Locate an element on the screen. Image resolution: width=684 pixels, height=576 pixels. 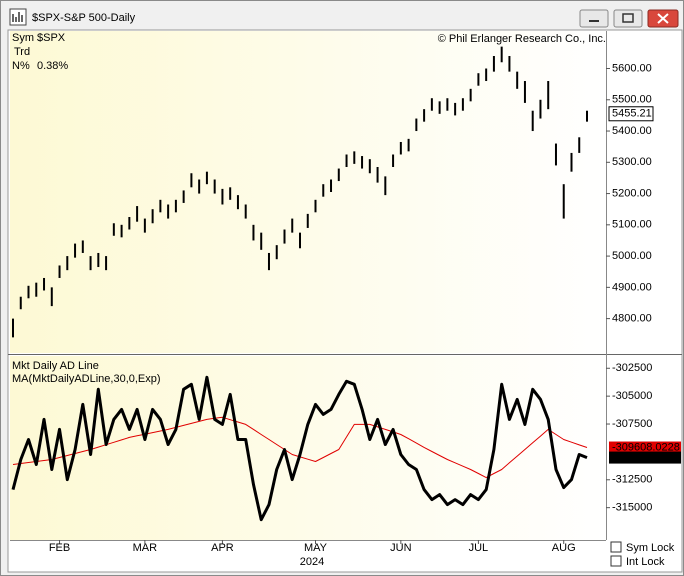
int-lock: Int Lock is located at coordinates (637, 561).